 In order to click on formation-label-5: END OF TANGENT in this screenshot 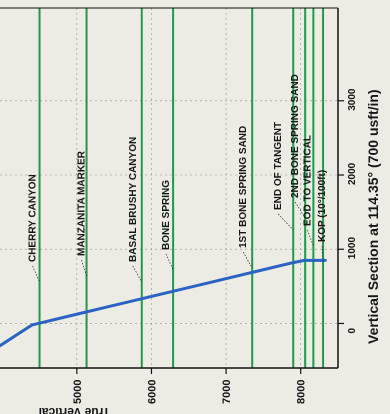, I will do `click(278, 166)`.